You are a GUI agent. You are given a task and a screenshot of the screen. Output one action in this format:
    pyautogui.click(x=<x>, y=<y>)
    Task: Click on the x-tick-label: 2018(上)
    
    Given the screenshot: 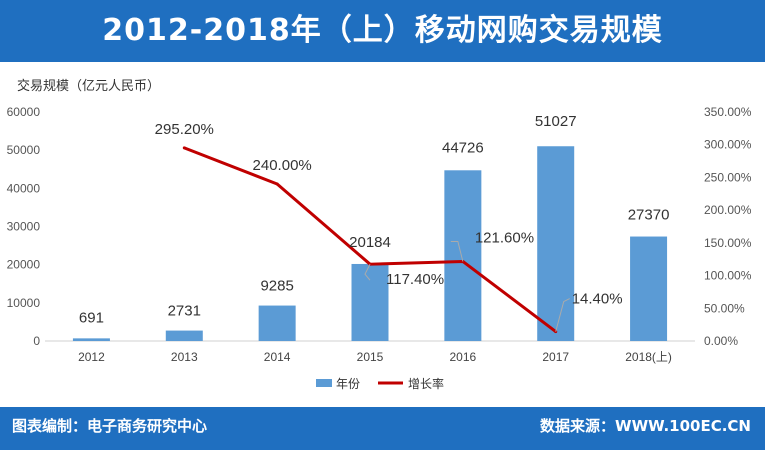 What is the action you would take?
    pyautogui.click(x=648, y=357)
    